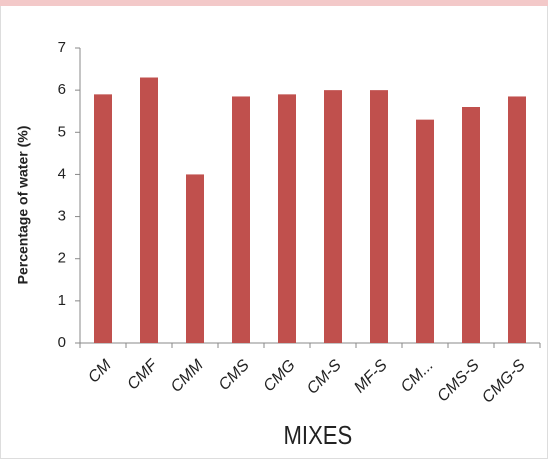  What do you see at coordinates (274, 3) in the screenshot?
I see `top-strip` at bounding box center [274, 3].